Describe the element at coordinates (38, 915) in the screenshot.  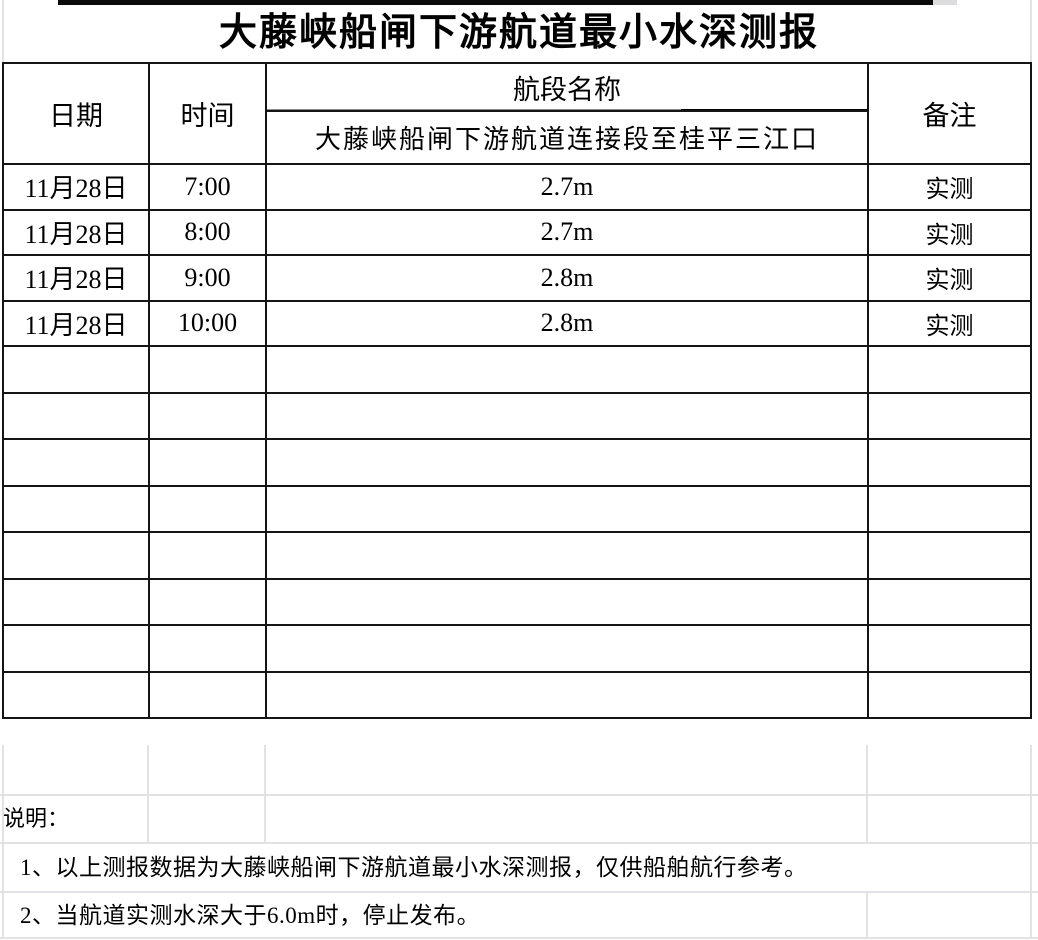
I see `note-number: 2、` at that location.